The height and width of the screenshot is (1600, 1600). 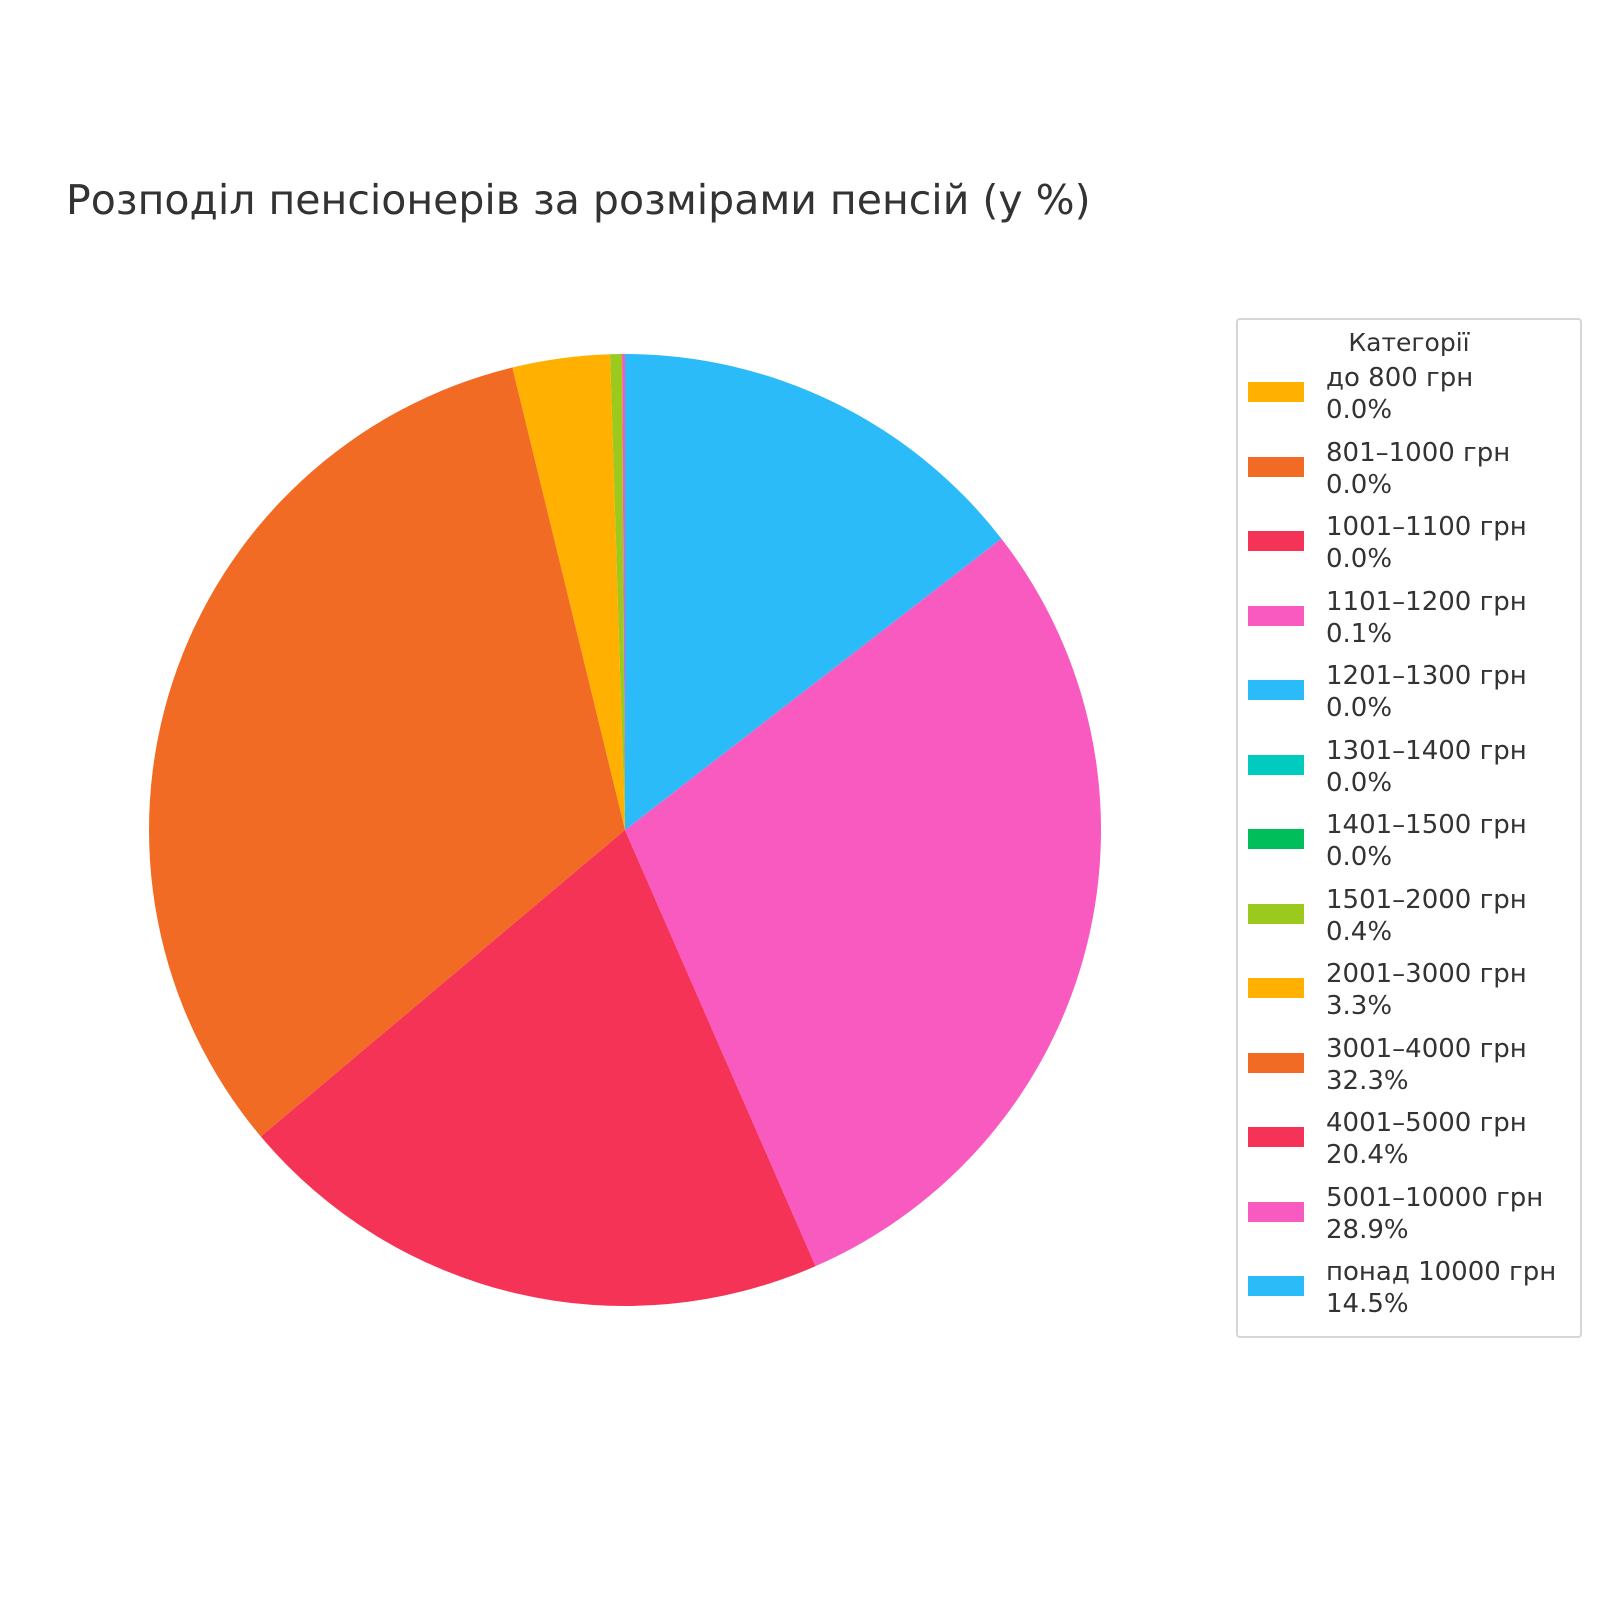 I want to click on legend-item: 1401–1500 грн 0.0%, so click(x=1409, y=846).